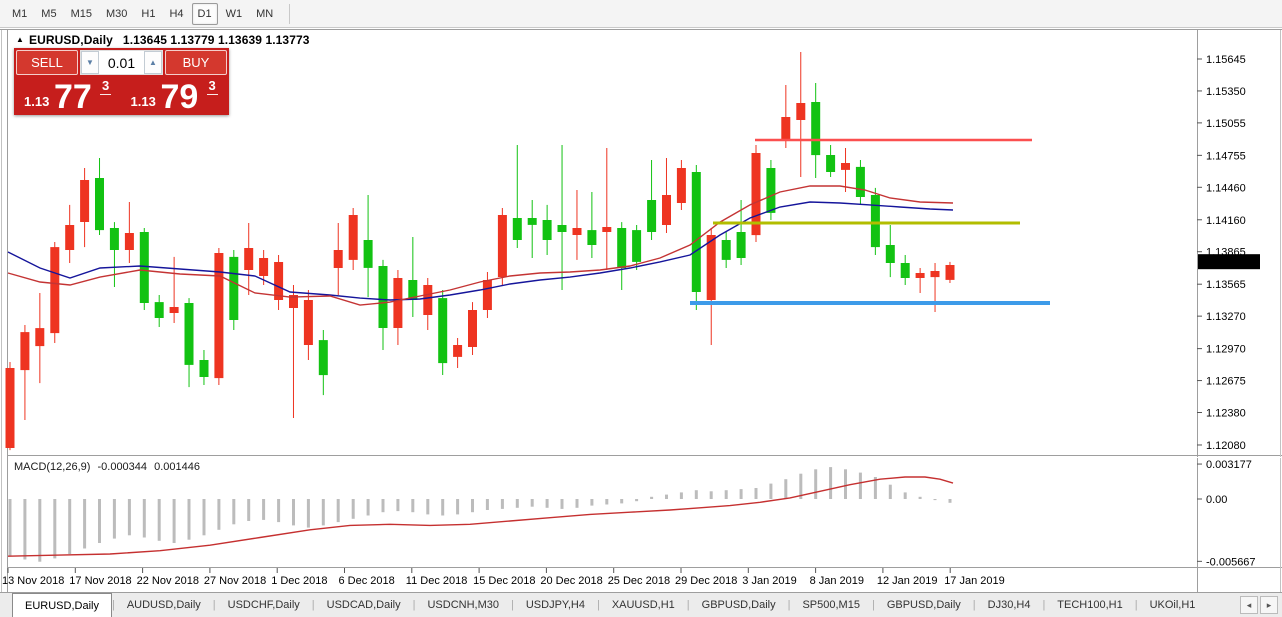  What do you see at coordinates (1229, 465) in the screenshot?
I see `svg-text: 0.003177` at bounding box center [1229, 465].